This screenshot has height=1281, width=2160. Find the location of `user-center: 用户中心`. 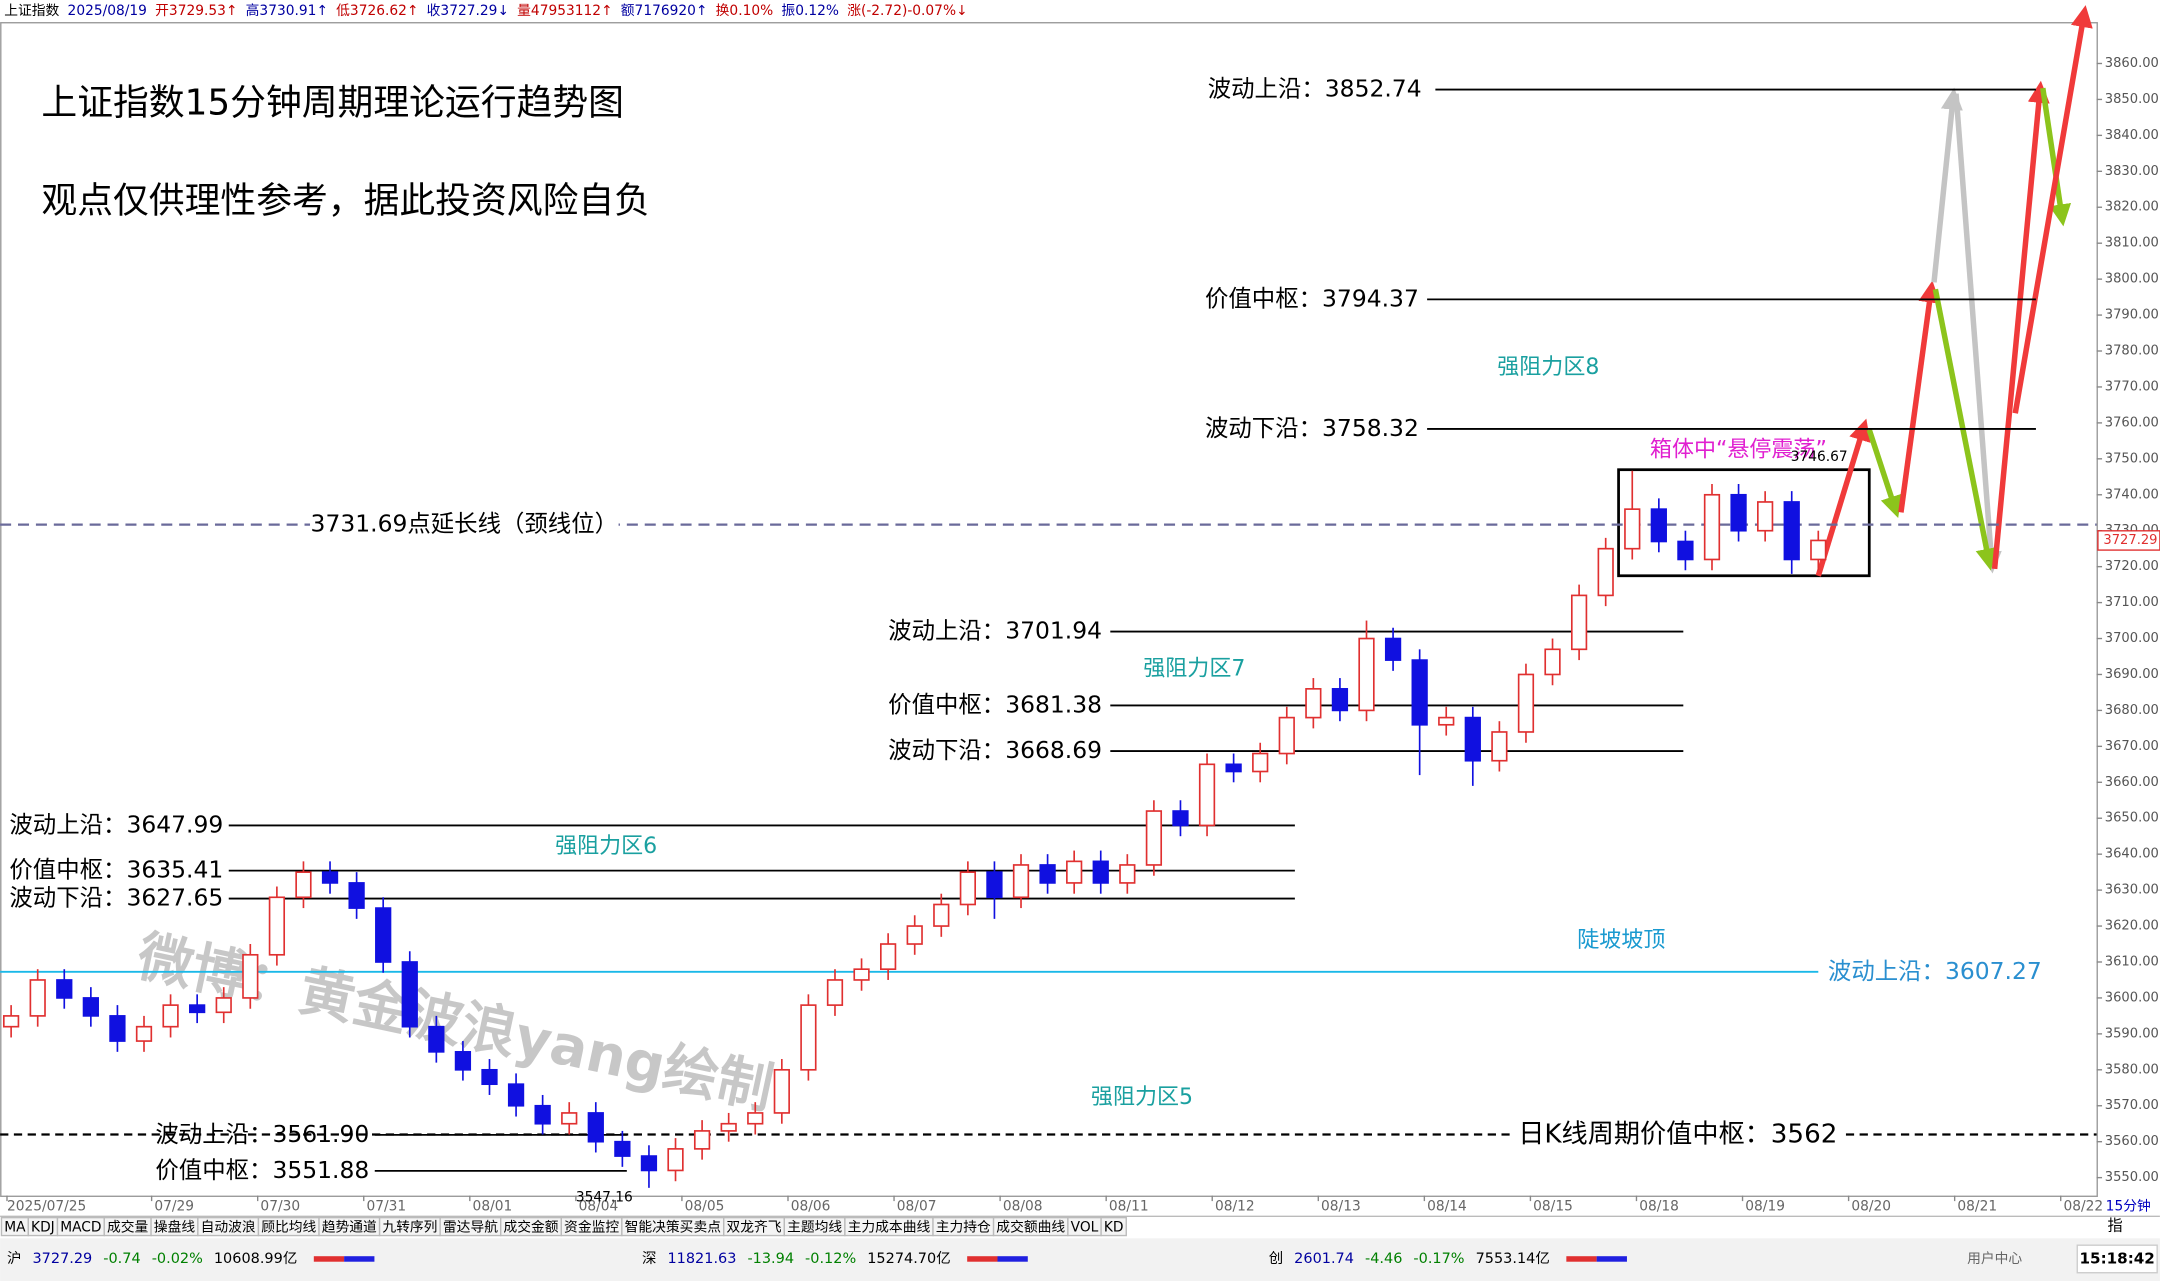

user-center: 用户中心 is located at coordinates (1994, 1258).